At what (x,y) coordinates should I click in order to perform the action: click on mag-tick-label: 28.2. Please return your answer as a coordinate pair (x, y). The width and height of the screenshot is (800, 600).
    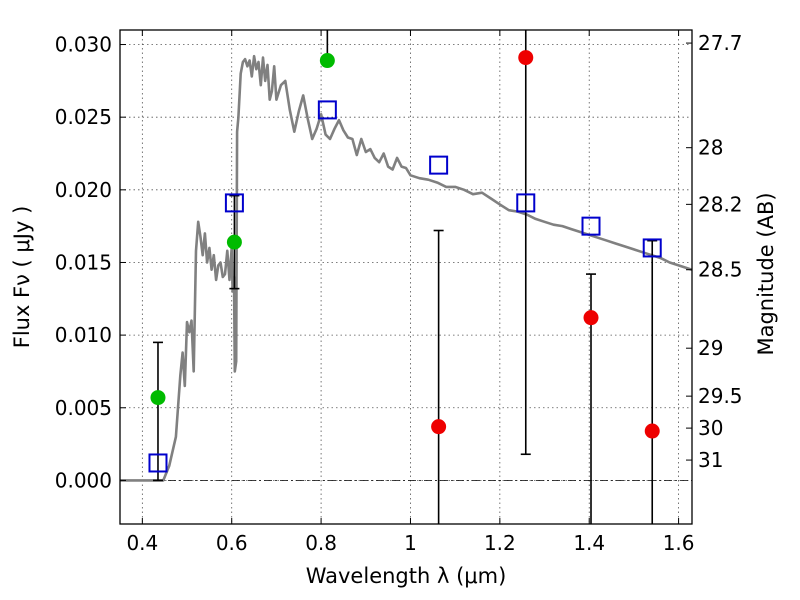
    Looking at the image, I should click on (720, 204).